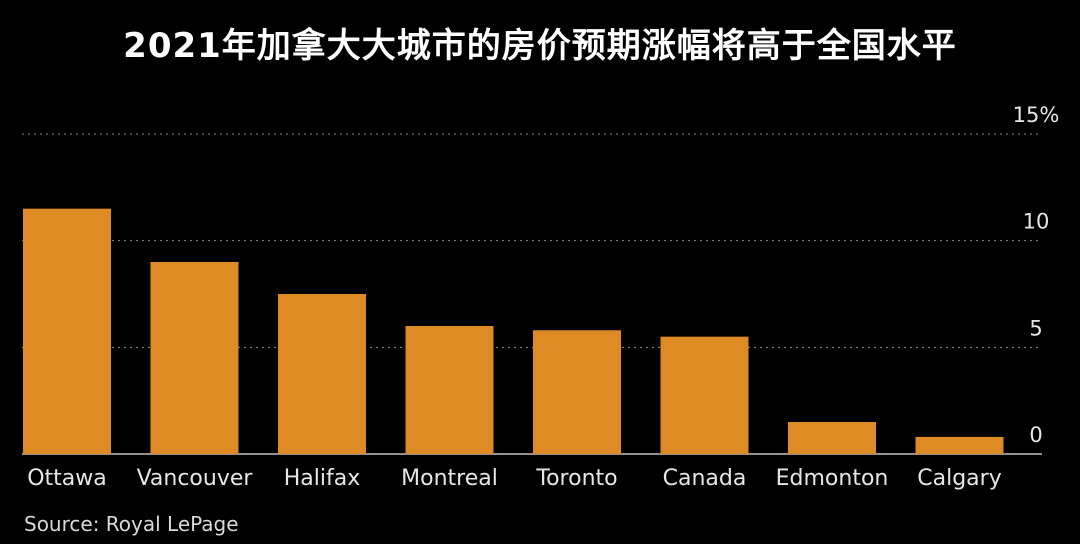  What do you see at coordinates (67, 331) in the screenshot?
I see `bar-ottawa` at bounding box center [67, 331].